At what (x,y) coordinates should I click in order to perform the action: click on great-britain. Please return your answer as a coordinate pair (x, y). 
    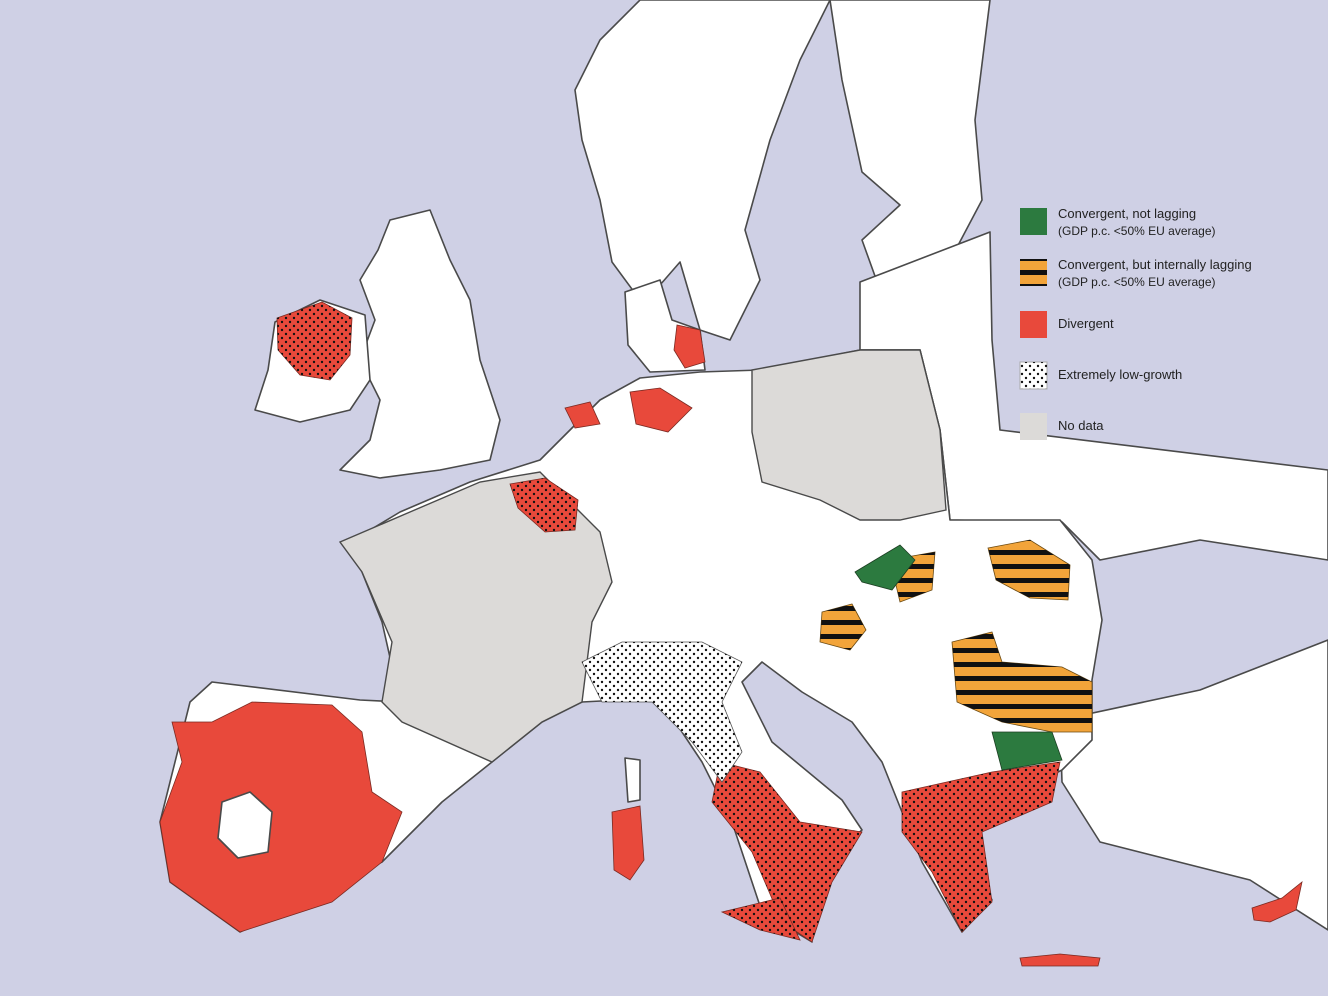
    Looking at the image, I should click on (420, 344).